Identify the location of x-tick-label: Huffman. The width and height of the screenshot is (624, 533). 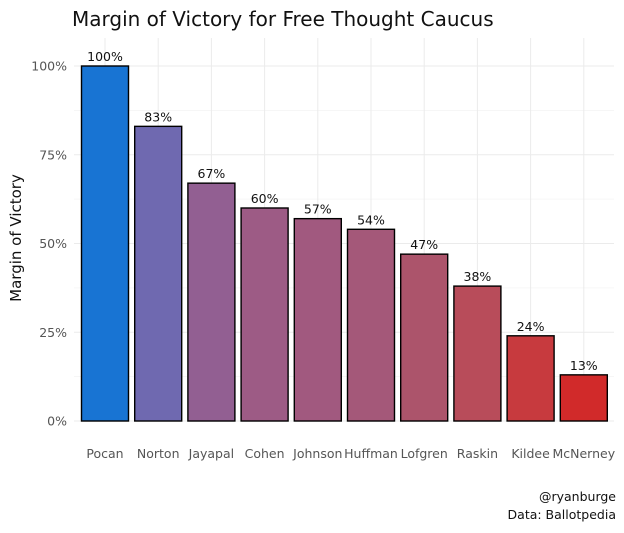
(371, 453).